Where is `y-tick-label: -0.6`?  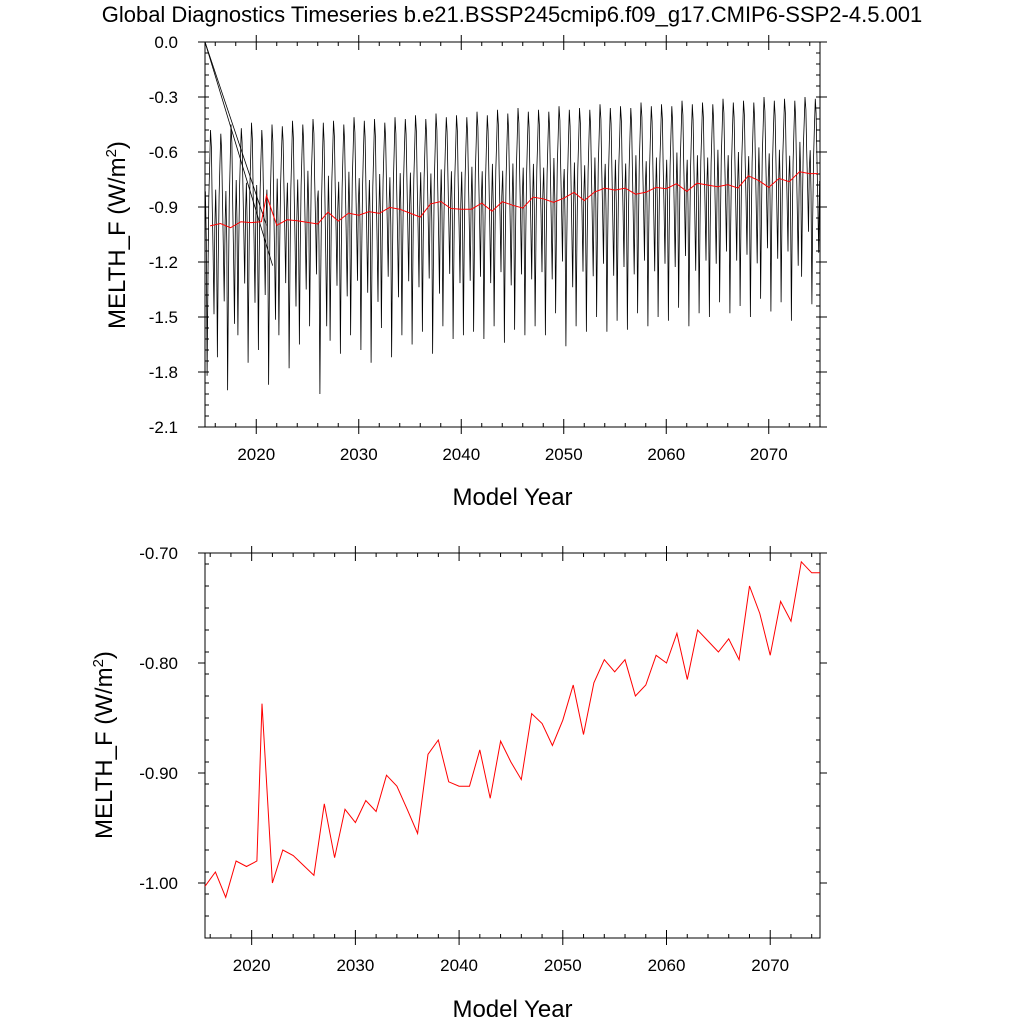
y-tick-label: -0.6 is located at coordinates (163, 152).